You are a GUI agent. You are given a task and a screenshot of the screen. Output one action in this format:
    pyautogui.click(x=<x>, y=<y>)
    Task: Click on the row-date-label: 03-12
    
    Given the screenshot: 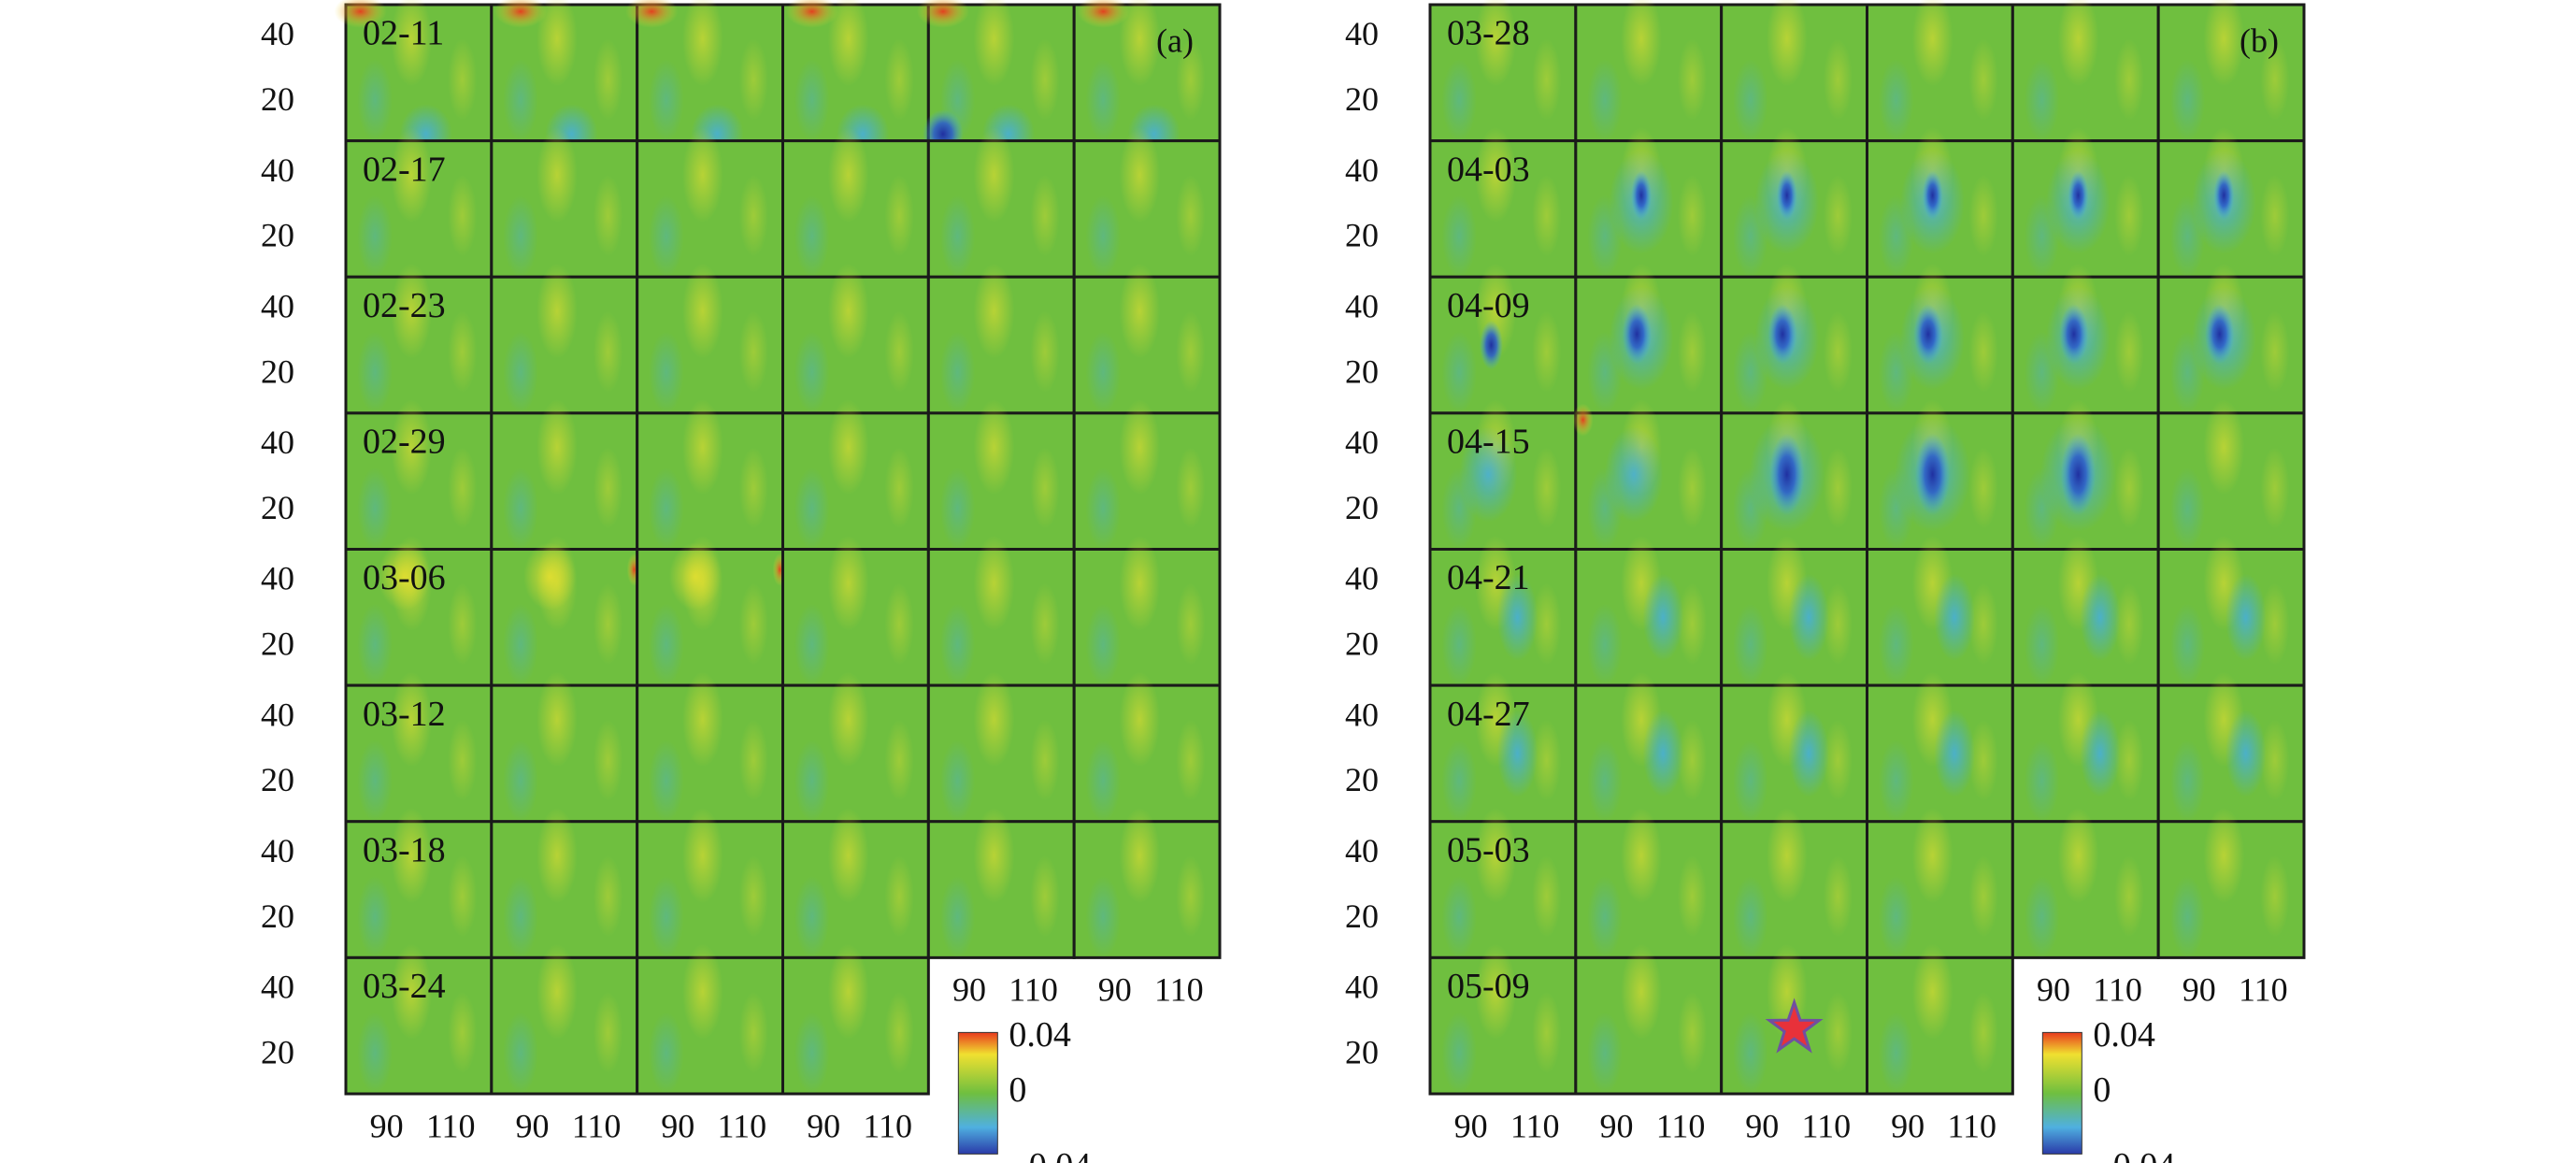 What is the action you would take?
    pyautogui.click(x=404, y=714)
    